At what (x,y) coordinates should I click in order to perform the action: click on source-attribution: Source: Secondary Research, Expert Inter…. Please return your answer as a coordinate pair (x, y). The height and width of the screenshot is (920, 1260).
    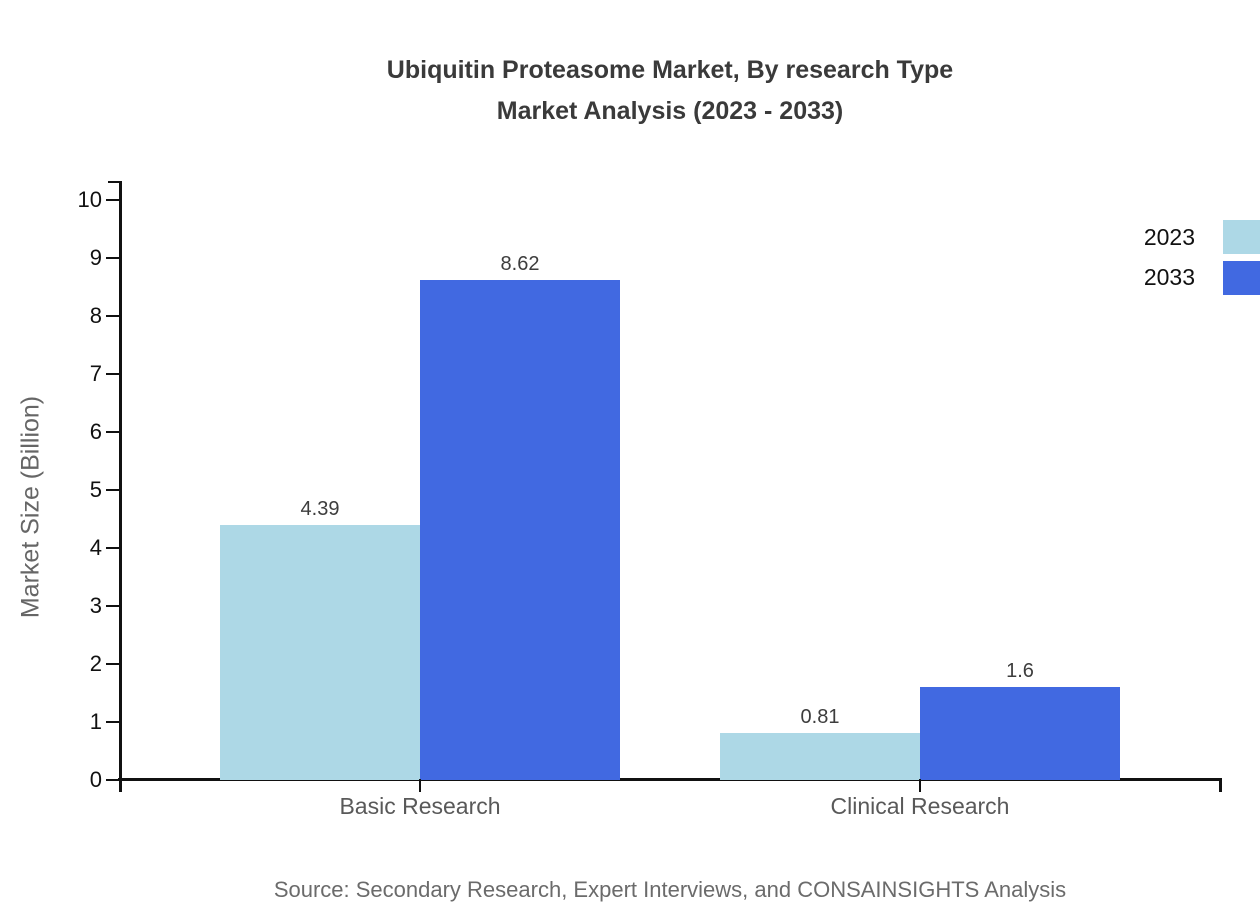
    Looking at the image, I should click on (670, 889).